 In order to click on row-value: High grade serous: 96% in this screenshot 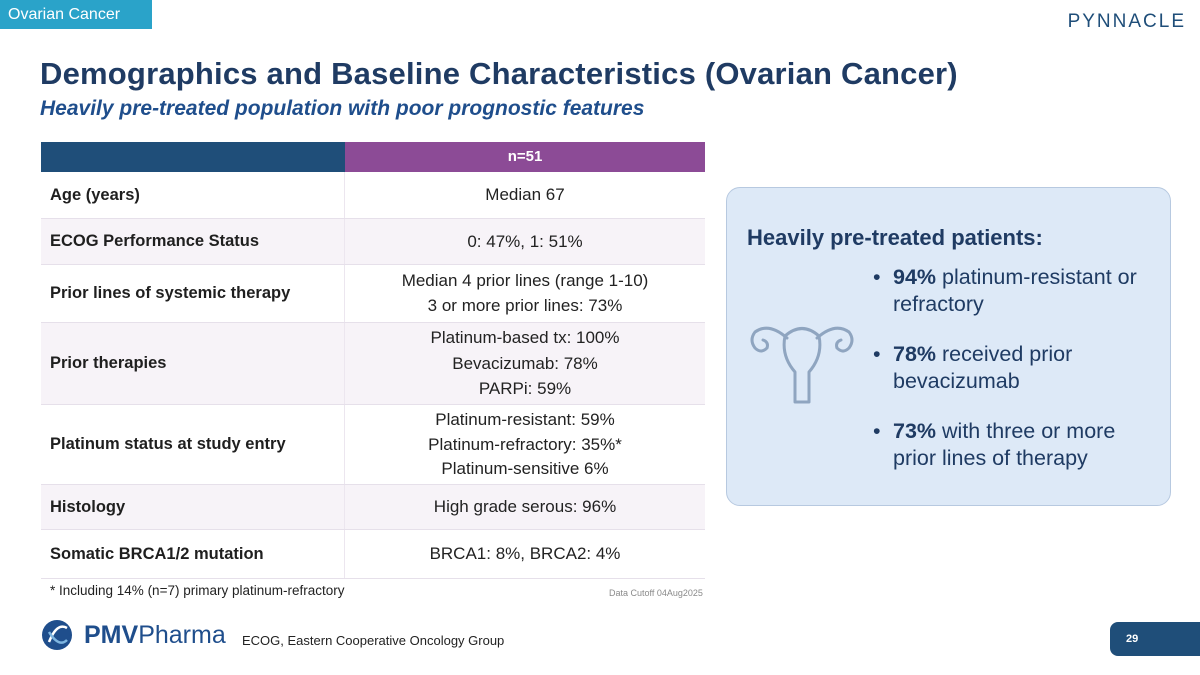, I will do `click(525, 507)`.